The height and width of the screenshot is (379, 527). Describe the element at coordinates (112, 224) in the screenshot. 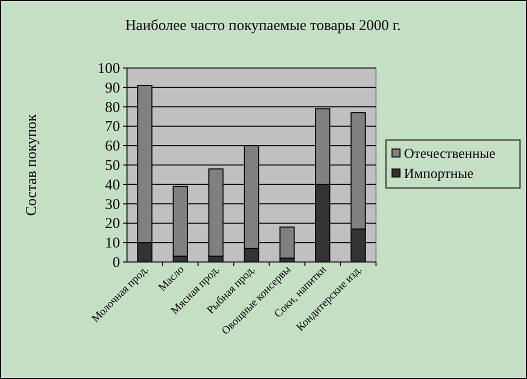

I see `y-tick-label: 20` at that location.